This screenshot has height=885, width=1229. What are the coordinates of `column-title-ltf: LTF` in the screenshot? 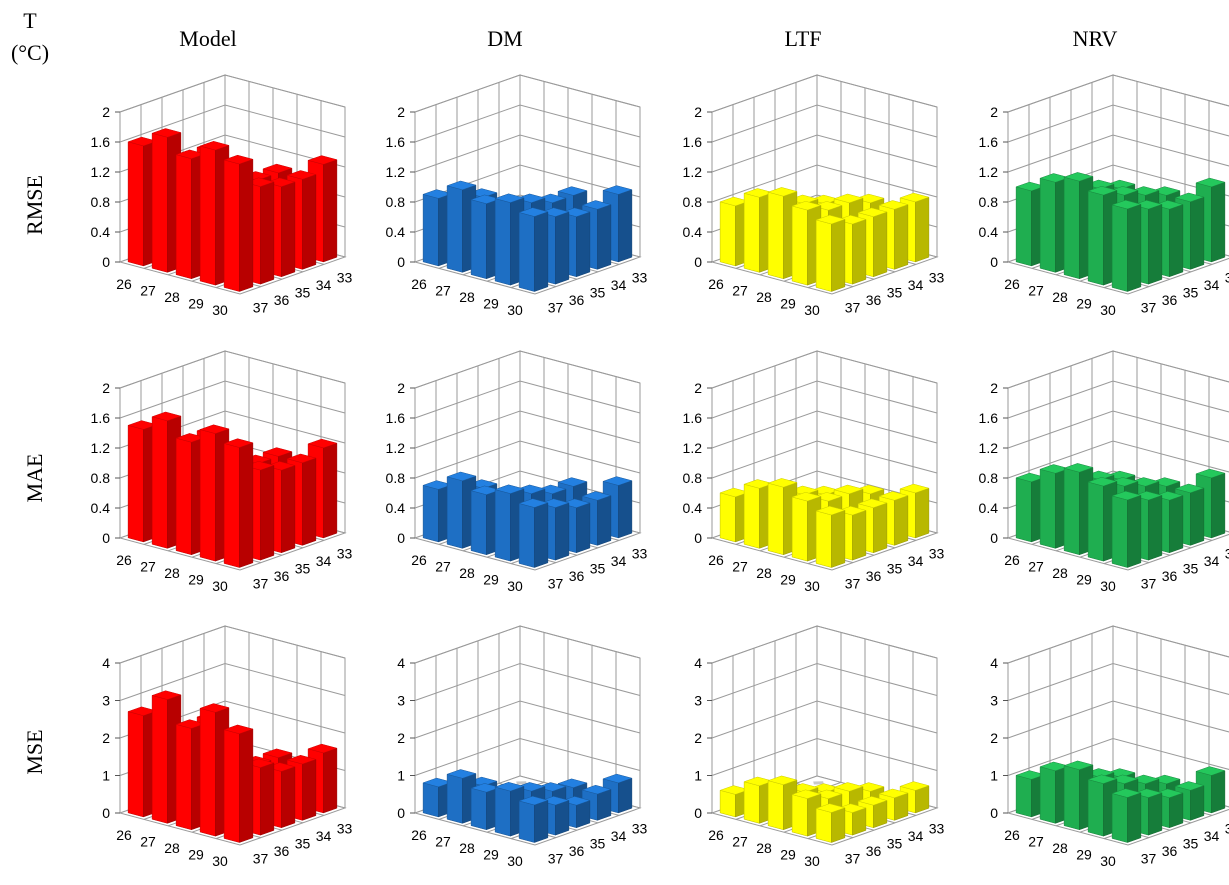 It's located at (802, 38).